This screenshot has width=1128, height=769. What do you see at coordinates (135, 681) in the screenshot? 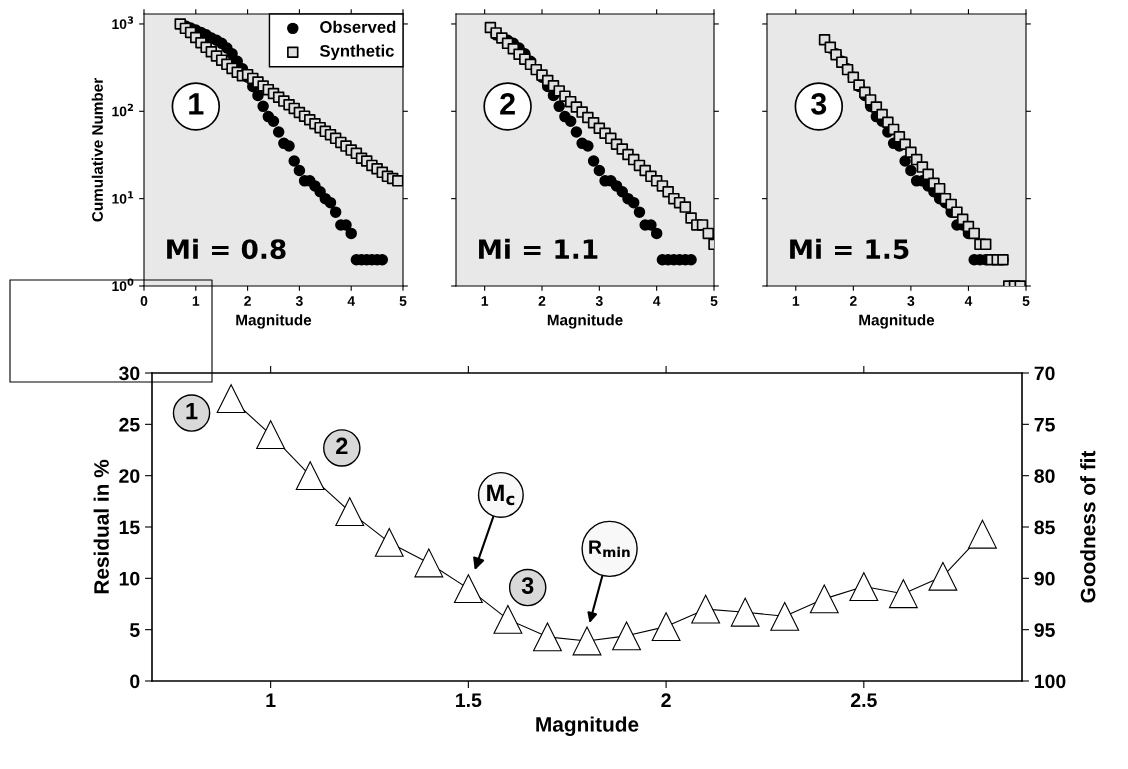
I see `y-tick-label: 0` at bounding box center [135, 681].